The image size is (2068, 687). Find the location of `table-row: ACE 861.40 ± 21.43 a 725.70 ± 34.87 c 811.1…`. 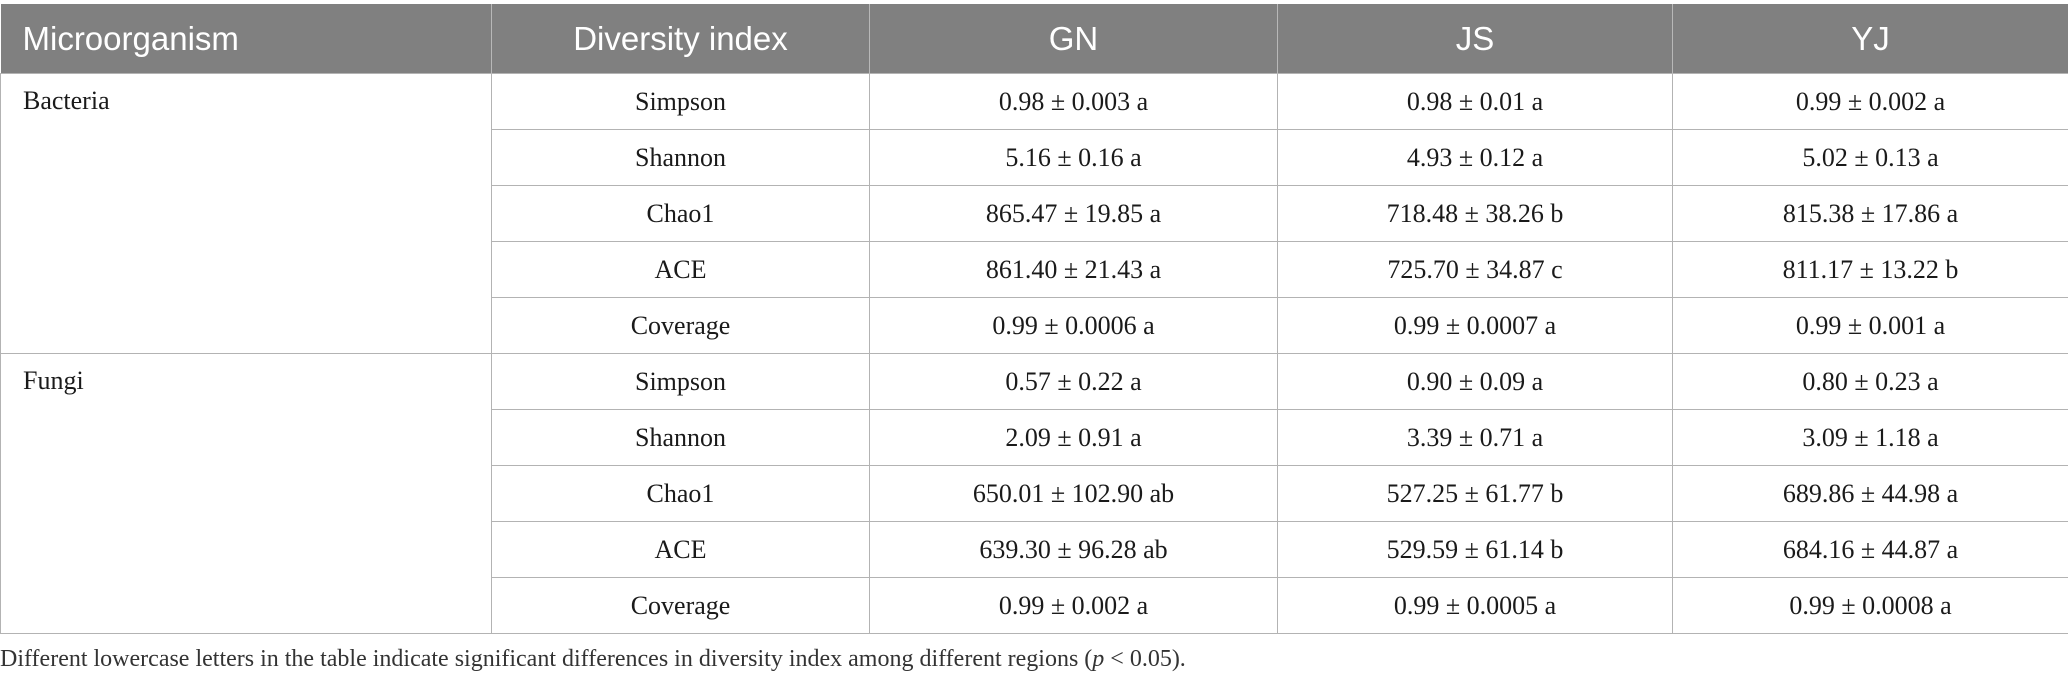

table-row: ACE 861.40 ± 21.43 a 725.70 ± 34.87 c 811.1… is located at coordinates (1034, 269).